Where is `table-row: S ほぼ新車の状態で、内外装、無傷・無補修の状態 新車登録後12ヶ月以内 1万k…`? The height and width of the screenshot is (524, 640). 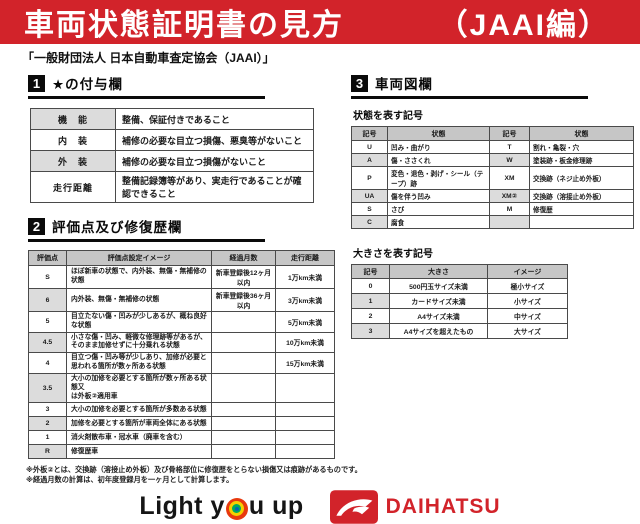 table-row: S ほぼ新車の状態で、内外装、無傷・無補修の状態 新車登録後12ヶ月以内 1万k… is located at coordinates (181, 277).